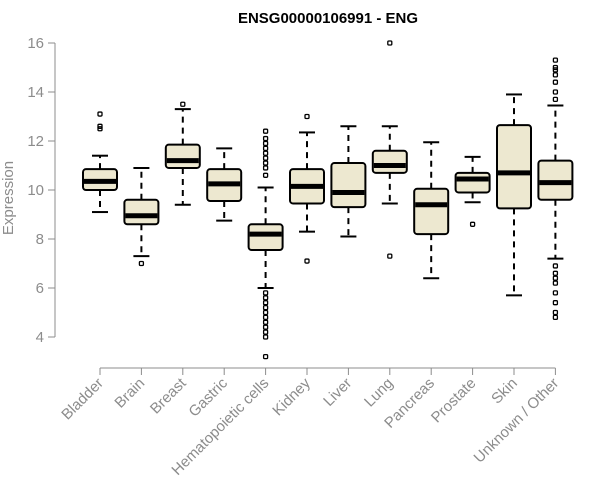 This screenshot has width=600, height=500. I want to click on y-axis: 4 6 8 10 12 14 16, so click(41, 190).